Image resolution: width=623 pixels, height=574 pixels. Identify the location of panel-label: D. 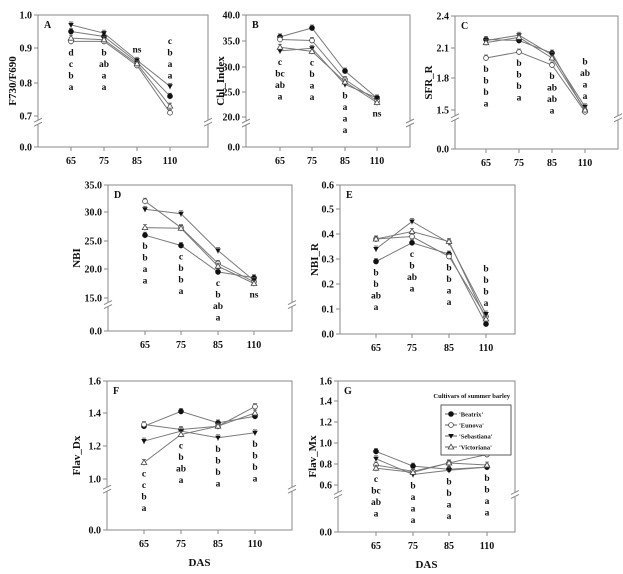
(117, 195).